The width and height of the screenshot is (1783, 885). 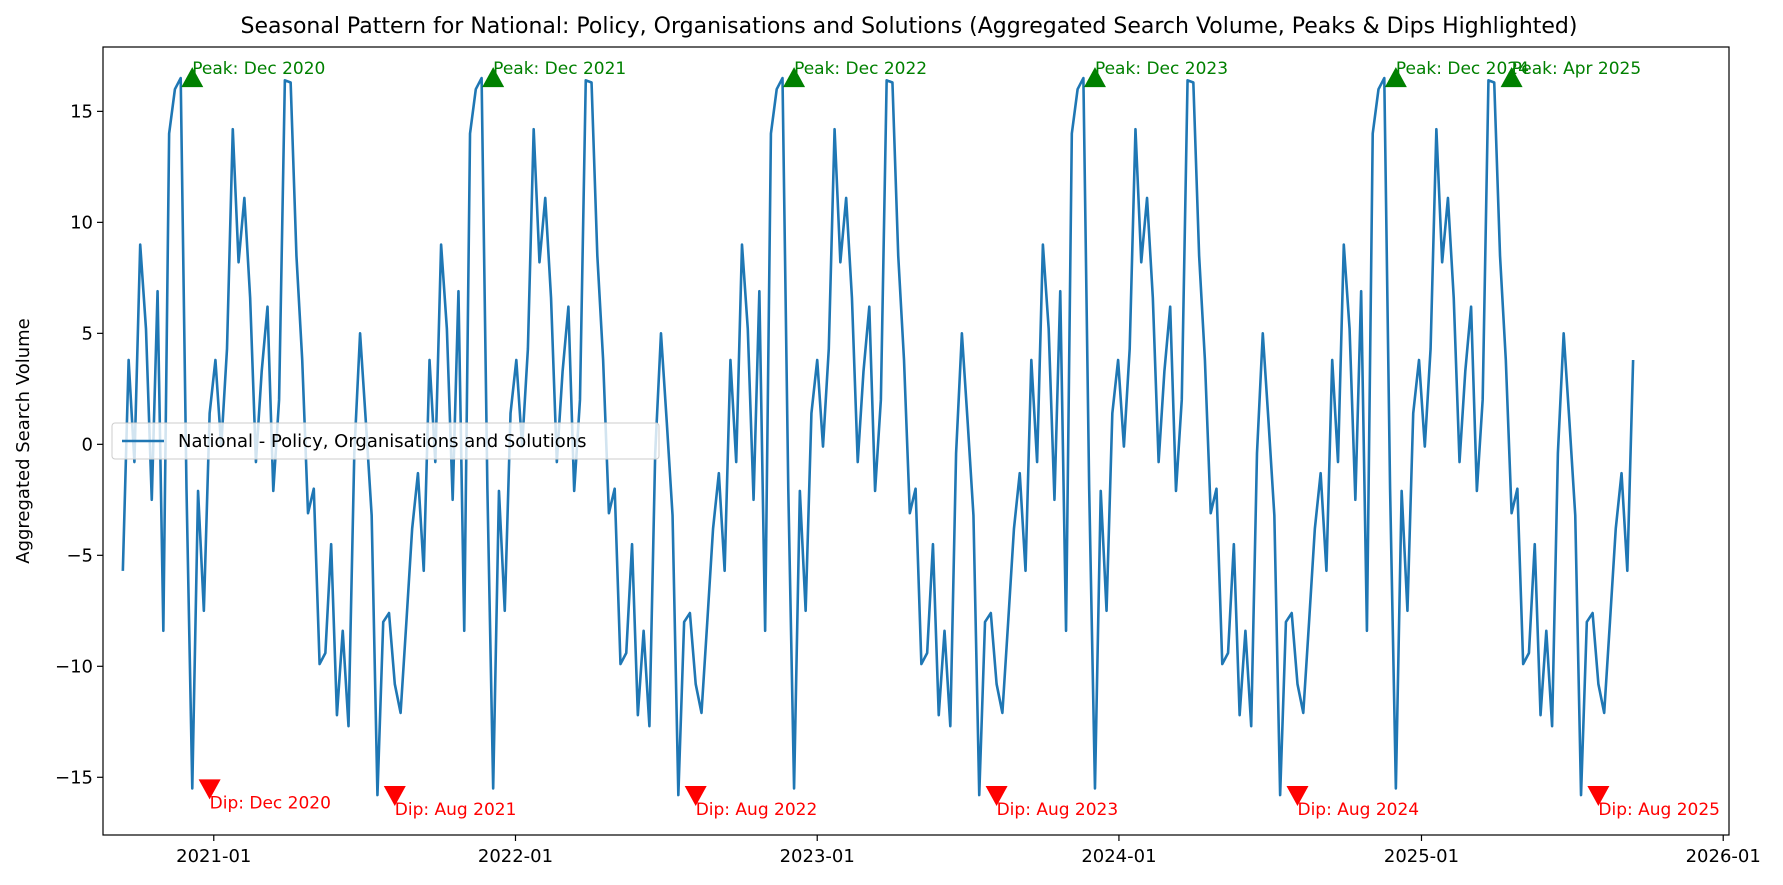 I want to click on dip-label: Dip: Aug 2022, so click(x=757, y=810).